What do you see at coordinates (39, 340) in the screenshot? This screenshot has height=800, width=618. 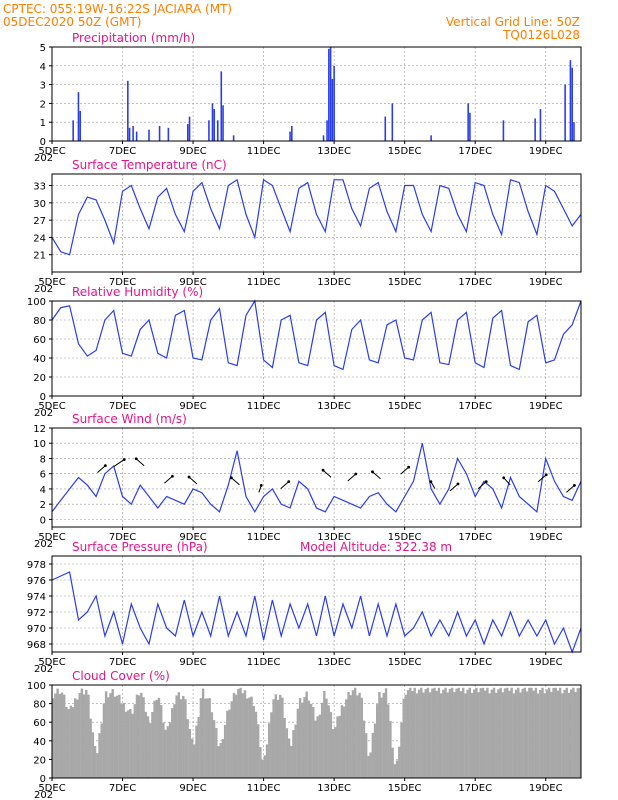 I see `y-tick-label: 60` at bounding box center [39, 340].